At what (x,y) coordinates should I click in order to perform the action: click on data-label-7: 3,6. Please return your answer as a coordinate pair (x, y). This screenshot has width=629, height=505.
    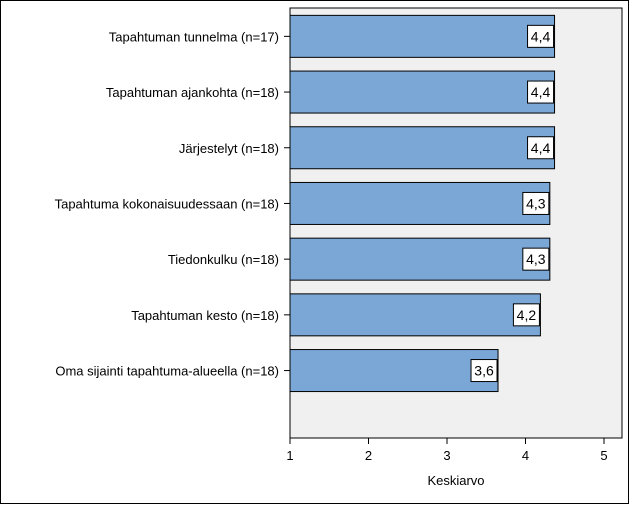
    Looking at the image, I should click on (484, 371).